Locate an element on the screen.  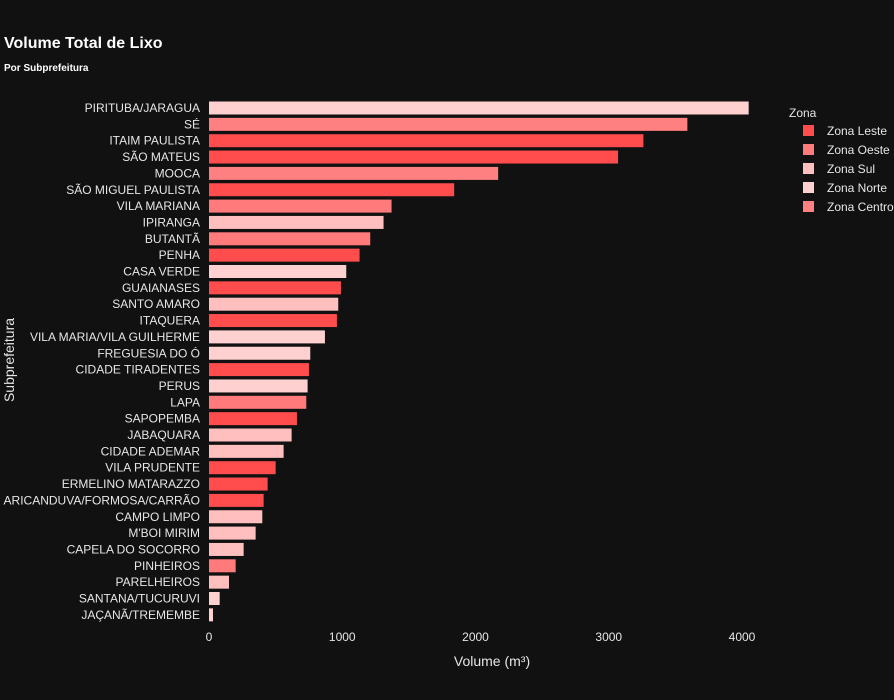
y-tick-label: CIDADE ADEMAR is located at coordinates (151, 451).